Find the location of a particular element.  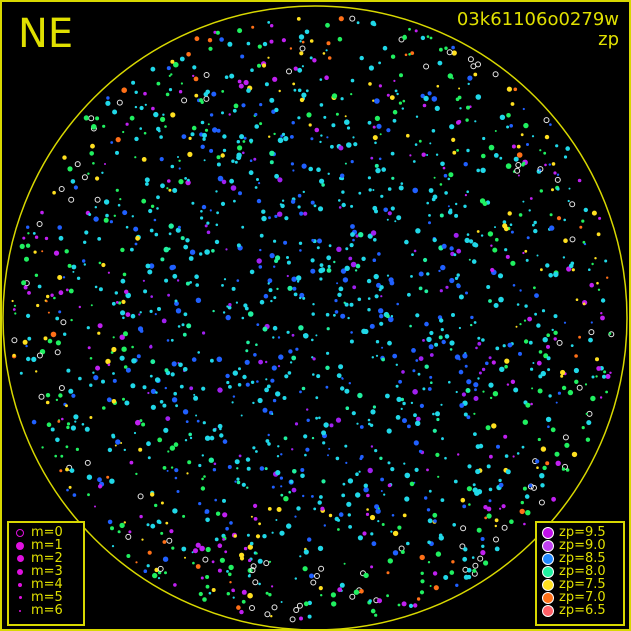

zeropoint-legend-row: zp=9.0 is located at coordinates (580, 545).